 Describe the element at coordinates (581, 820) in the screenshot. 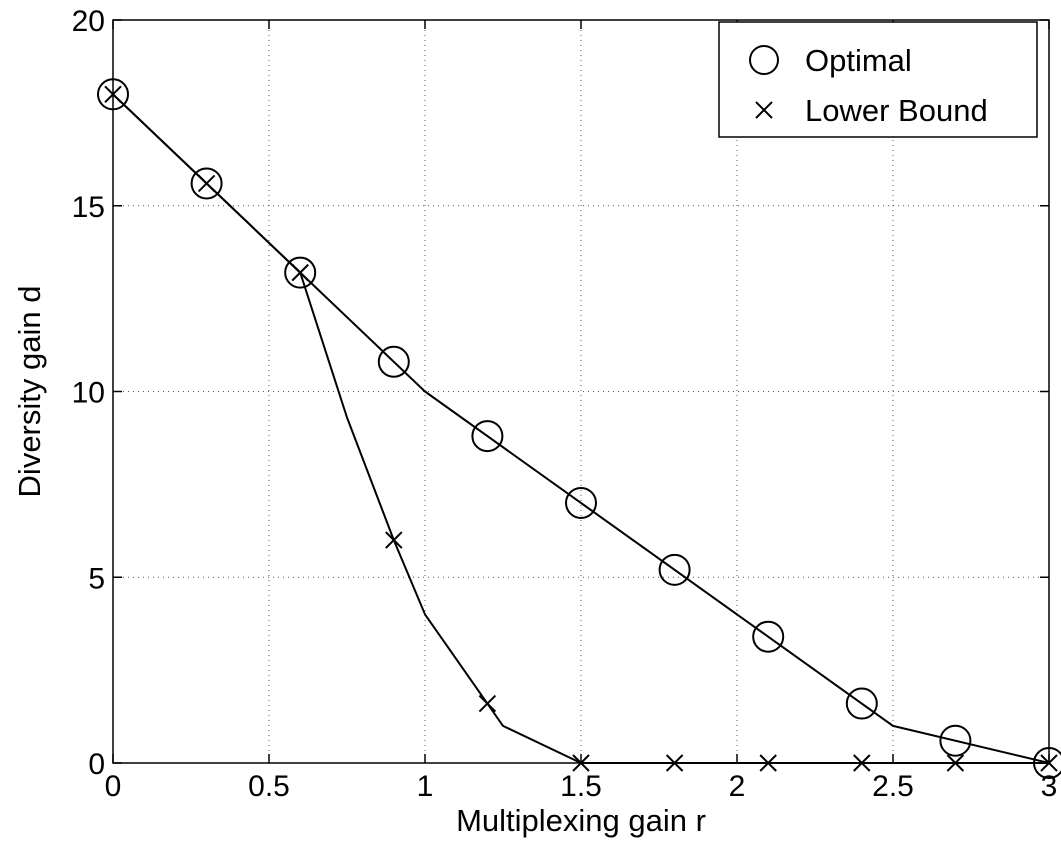

I see `x-axis-label: Multiplexing gain r` at that location.